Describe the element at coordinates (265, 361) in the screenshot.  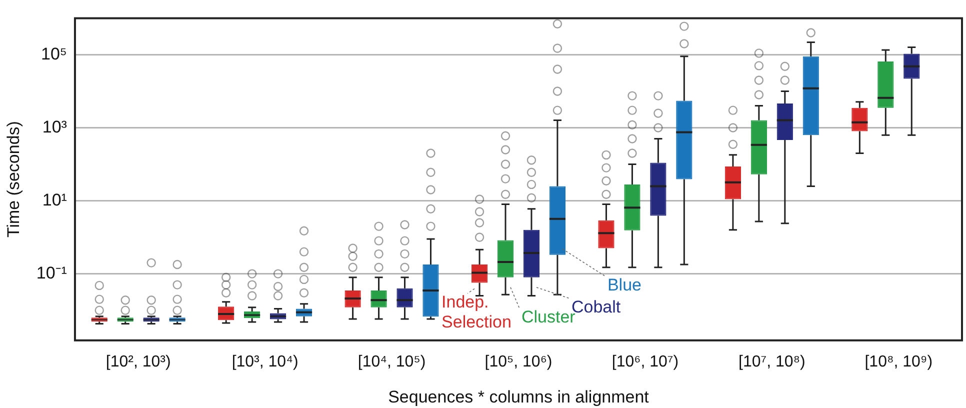
I see `x-tick-label: [10³, 10⁴)` at that location.